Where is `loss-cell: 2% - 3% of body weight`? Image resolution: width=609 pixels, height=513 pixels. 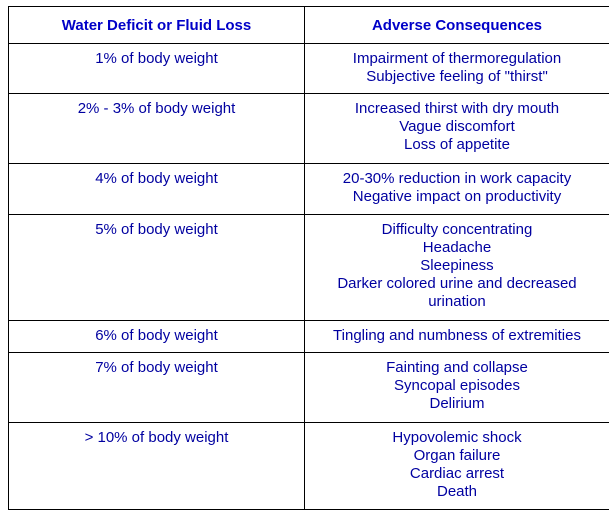 loss-cell: 2% - 3% of body weight is located at coordinates (156, 128).